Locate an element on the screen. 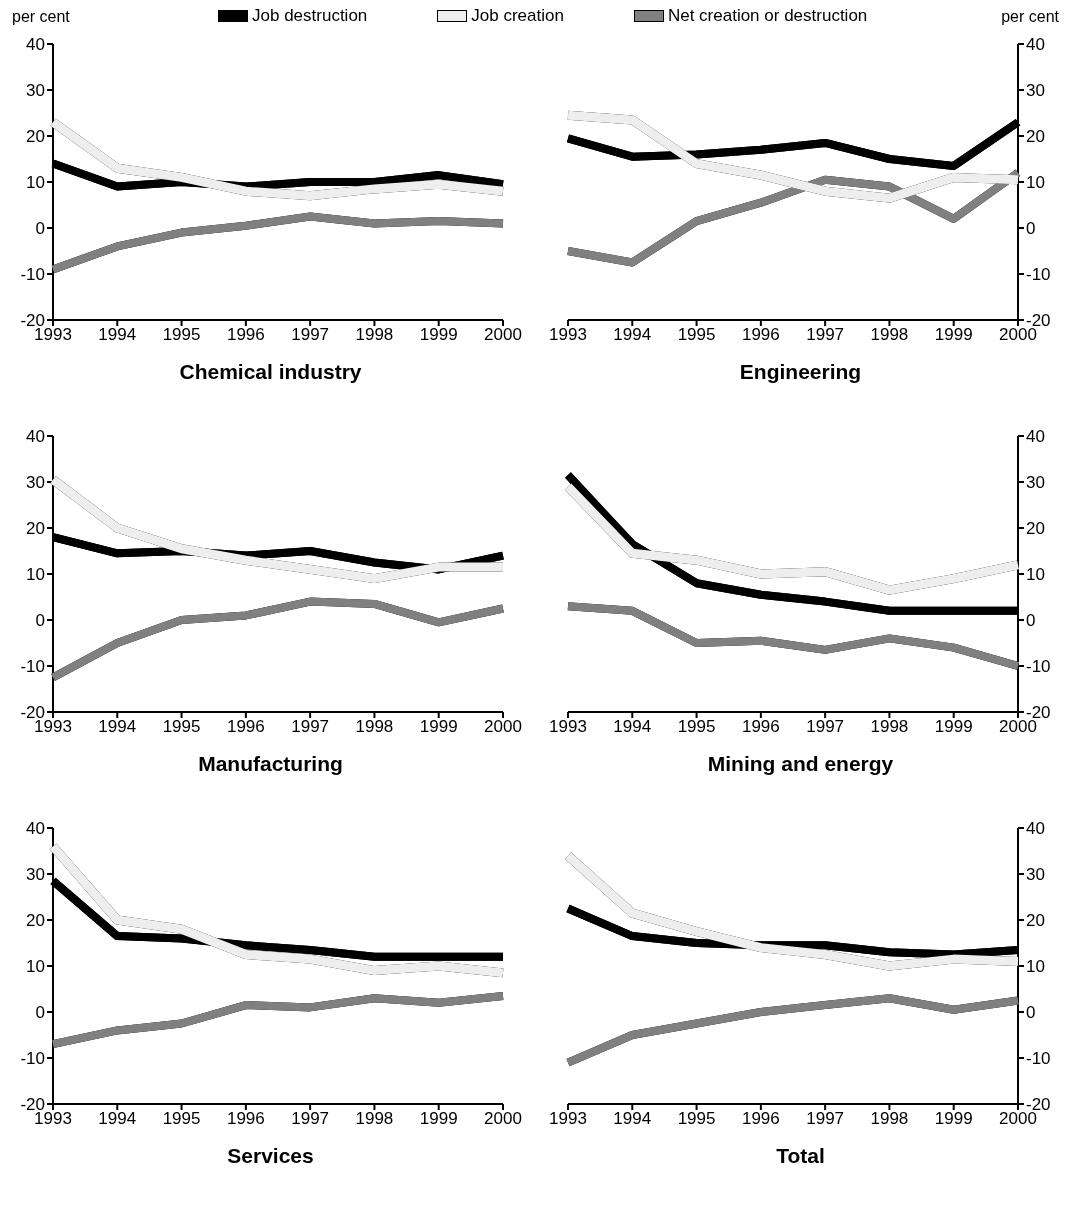  legend-label: Net creation or destruction is located at coordinates (767, 16).